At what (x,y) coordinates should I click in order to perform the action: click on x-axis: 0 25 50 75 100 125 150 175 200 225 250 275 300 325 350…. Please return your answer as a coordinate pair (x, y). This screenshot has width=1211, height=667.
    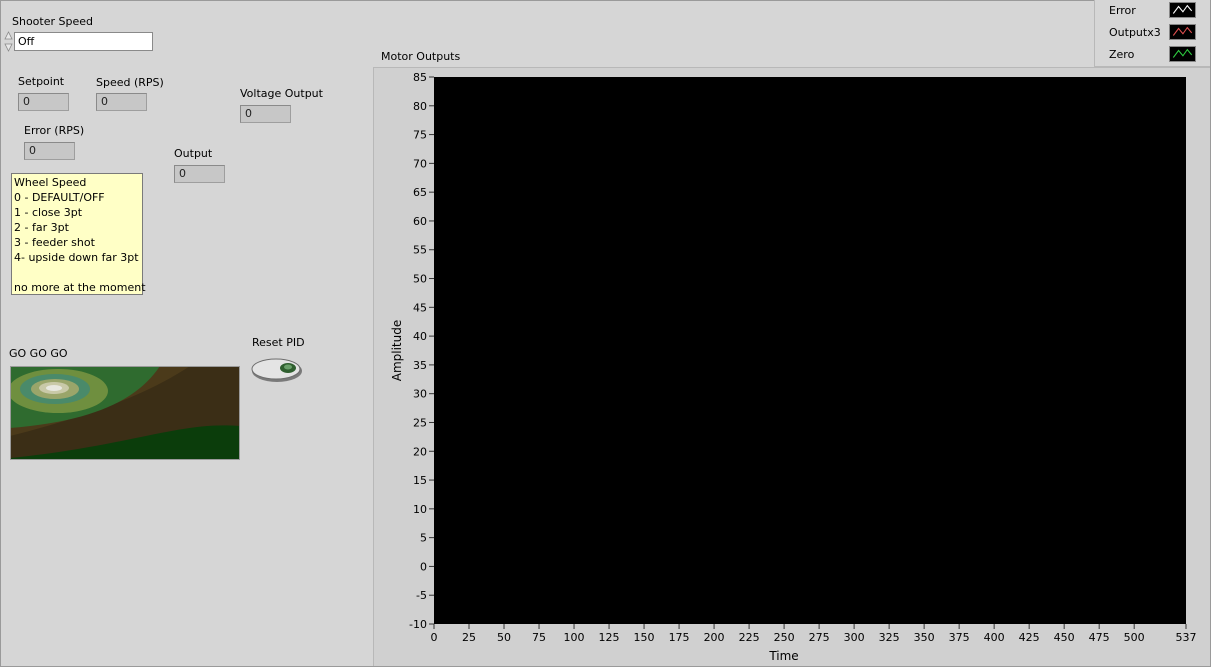
    Looking at the image, I should click on (814, 634).